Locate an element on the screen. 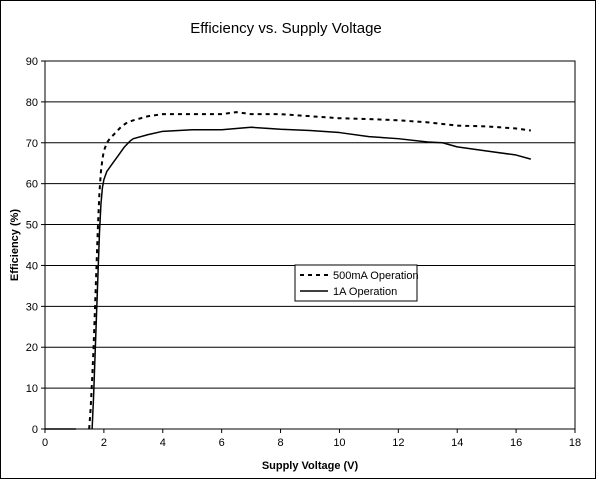  y-tick-label-20: 20 is located at coordinates (32, 348).